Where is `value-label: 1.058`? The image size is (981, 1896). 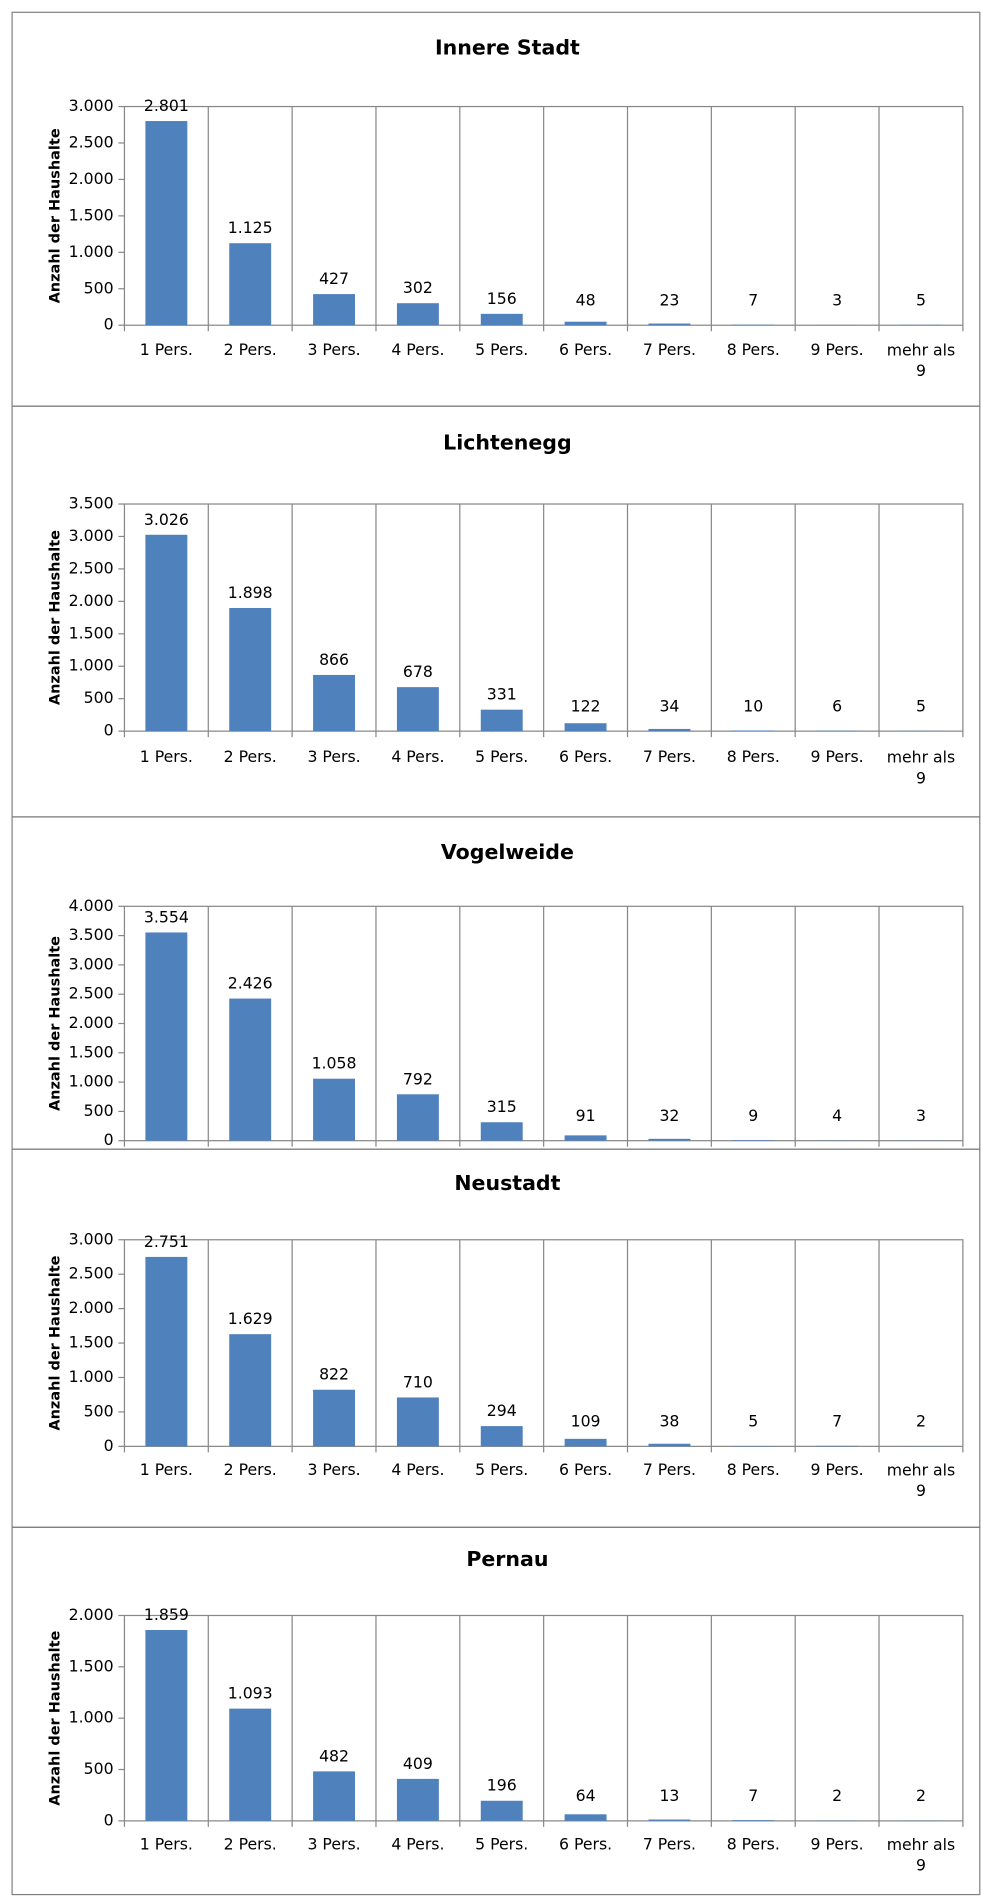
value-label: 1.058 is located at coordinates (334, 1063).